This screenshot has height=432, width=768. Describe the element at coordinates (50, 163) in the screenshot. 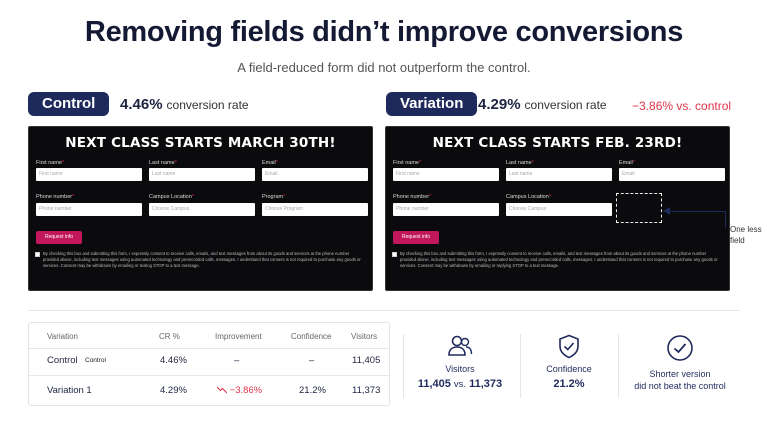

I see `control-label-first-name: First name*` at that location.